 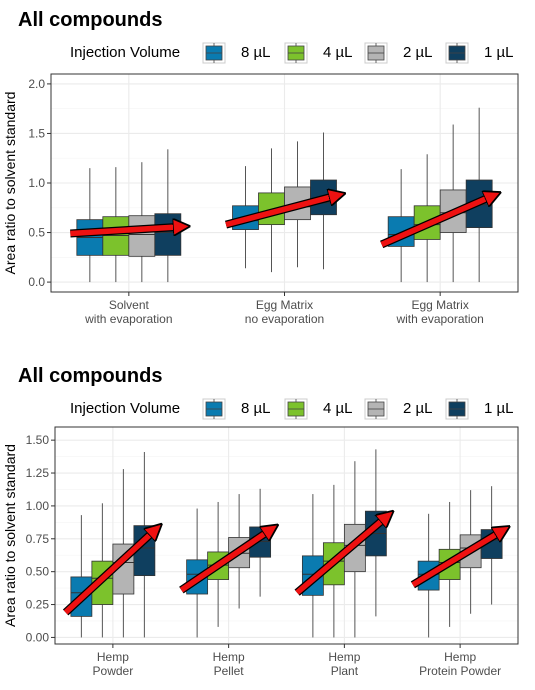 I want to click on x-tick-label: Egg Matrix no evaporation, so click(x=284, y=312).